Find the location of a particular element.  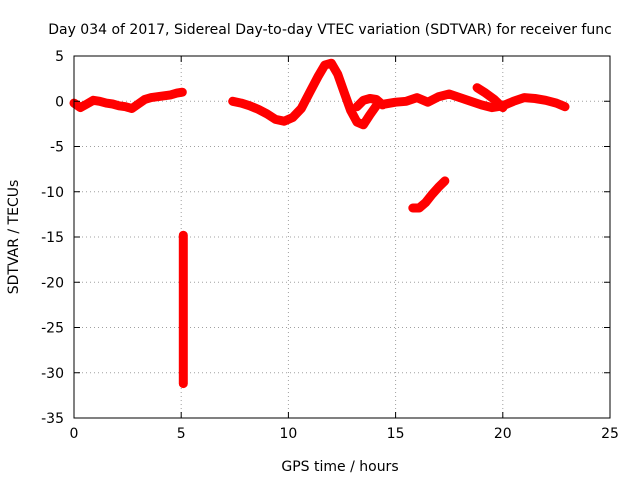

x-axis-label: GPS time / hours is located at coordinates (339, 467).